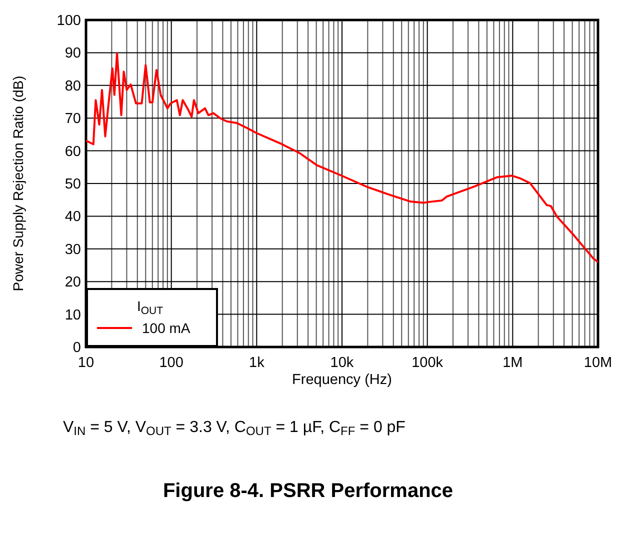 The height and width of the screenshot is (547, 642). Describe the element at coordinates (18, 184) in the screenshot. I see `y-axis-title: Power Supply Rejection Ratio (dB)` at that location.